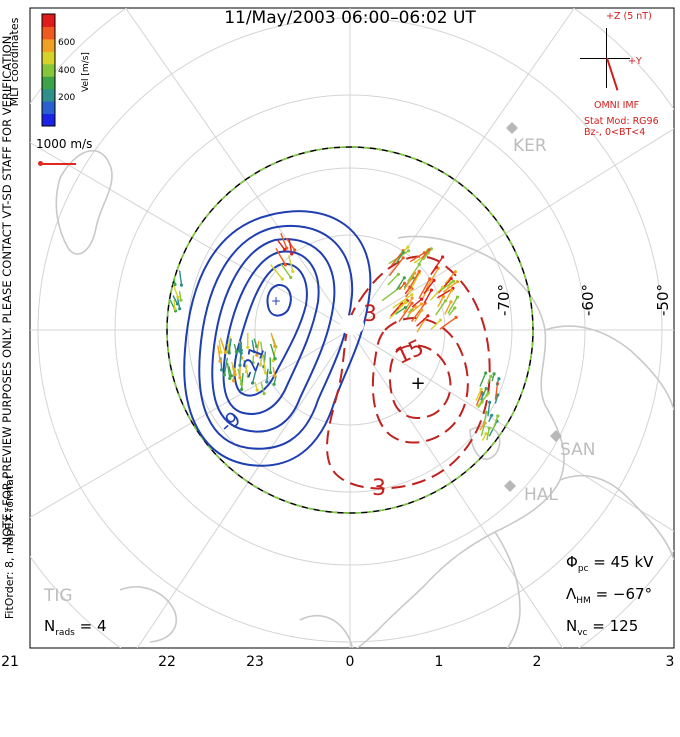 The height and width of the screenshot is (737, 680). Describe the element at coordinates (91, 626) in the screenshot. I see `nrads-value: = 4` at that location.